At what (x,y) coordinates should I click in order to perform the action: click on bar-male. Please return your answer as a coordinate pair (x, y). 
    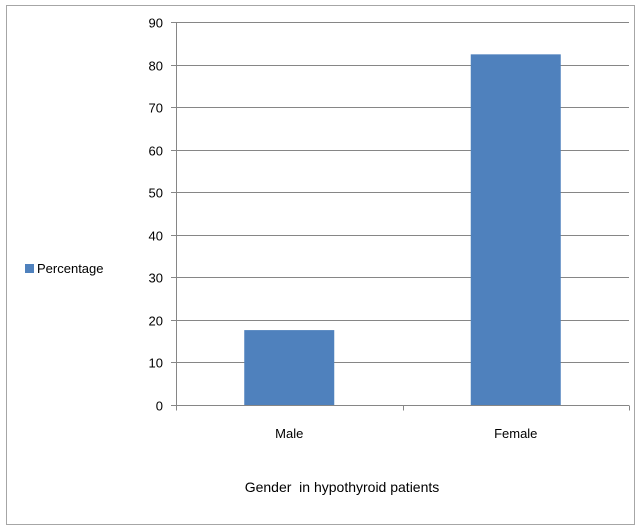
    Looking at the image, I should click on (289, 367).